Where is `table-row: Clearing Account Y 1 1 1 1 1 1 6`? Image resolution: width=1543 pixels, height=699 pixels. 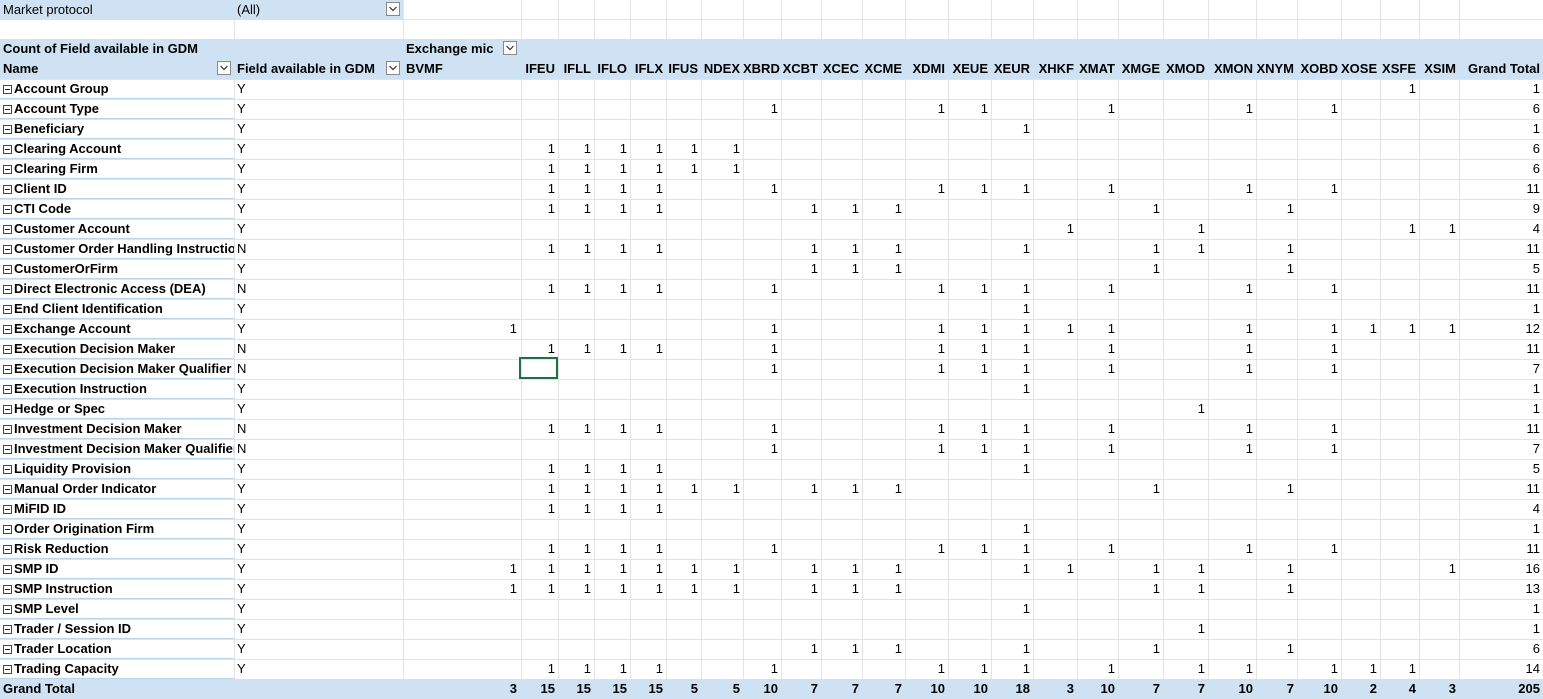
table-row: Clearing Account Y 1 1 1 1 1 1 6 is located at coordinates (771, 149).